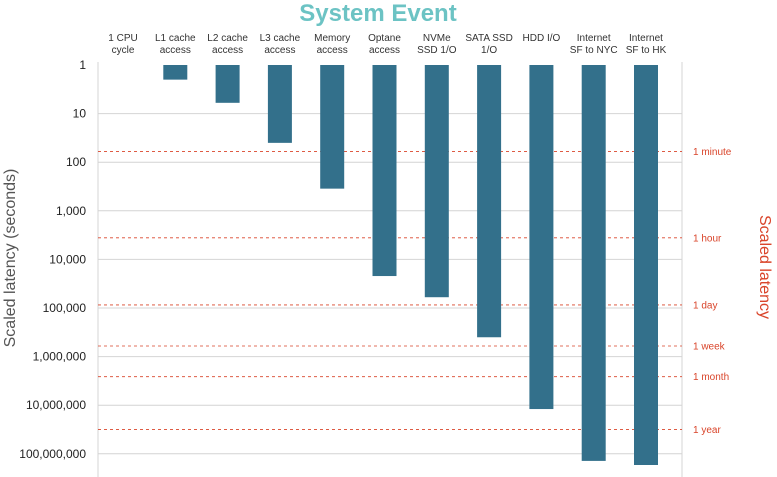 The image size is (777, 477). I want to click on category-label: L3 cache, so click(280, 38).